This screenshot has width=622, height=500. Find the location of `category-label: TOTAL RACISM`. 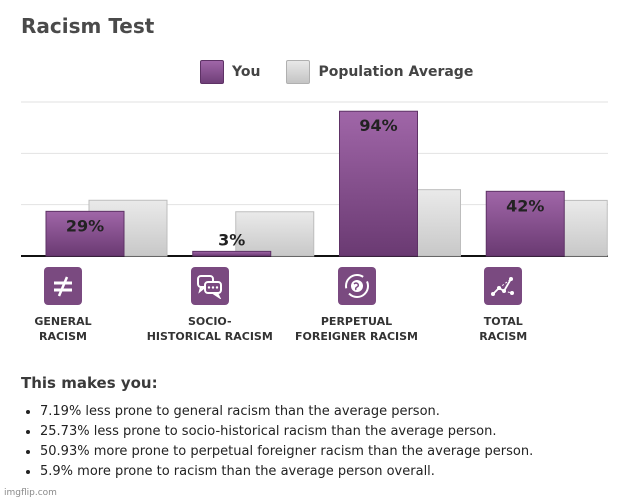

category-label: TOTAL RACISM is located at coordinates (503, 329).